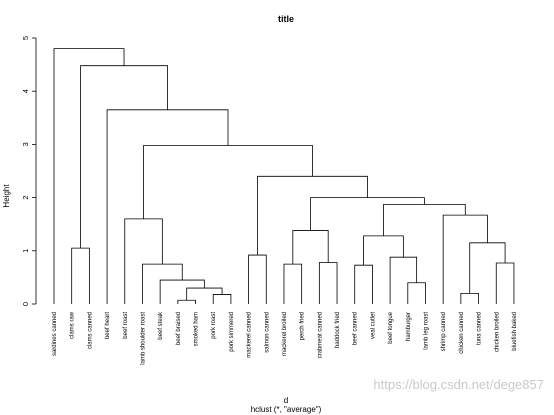 The width and height of the screenshot is (554, 415). What do you see at coordinates (232, 332) in the screenshot?
I see `leaf-label: pork simmered` at bounding box center [232, 332].